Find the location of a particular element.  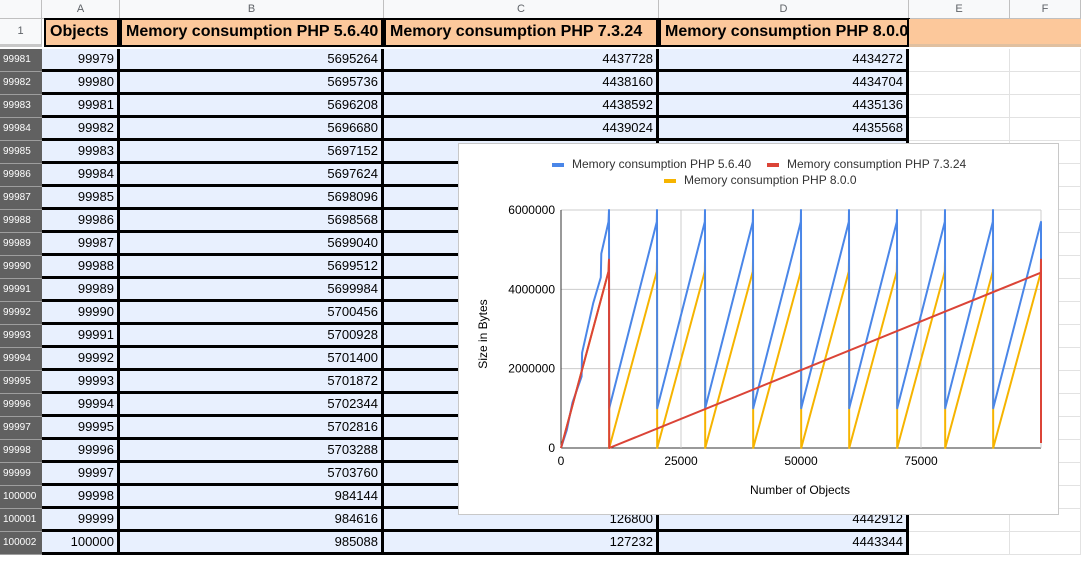

data-cell: 99983 is located at coordinates (81, 152).